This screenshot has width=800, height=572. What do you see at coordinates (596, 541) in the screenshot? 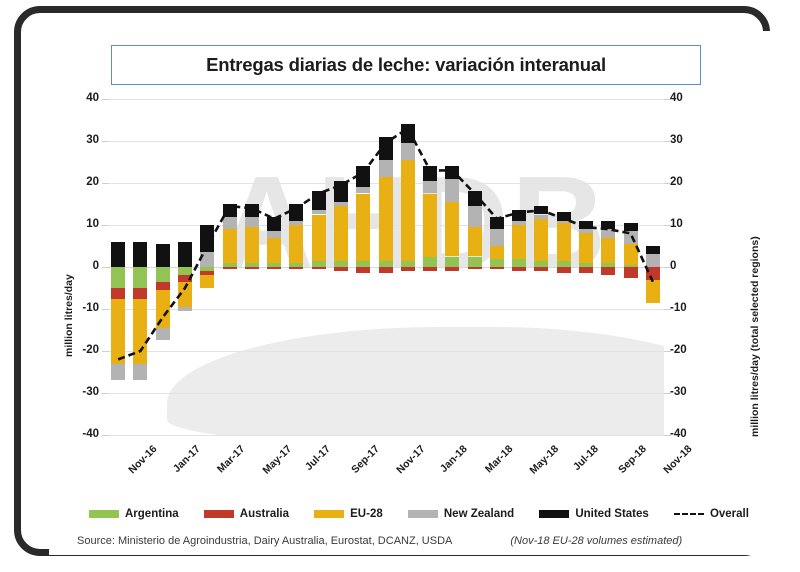
I see `estimate-note: (Nov-18 EU-28 volumes estimated)` at bounding box center [596, 541].